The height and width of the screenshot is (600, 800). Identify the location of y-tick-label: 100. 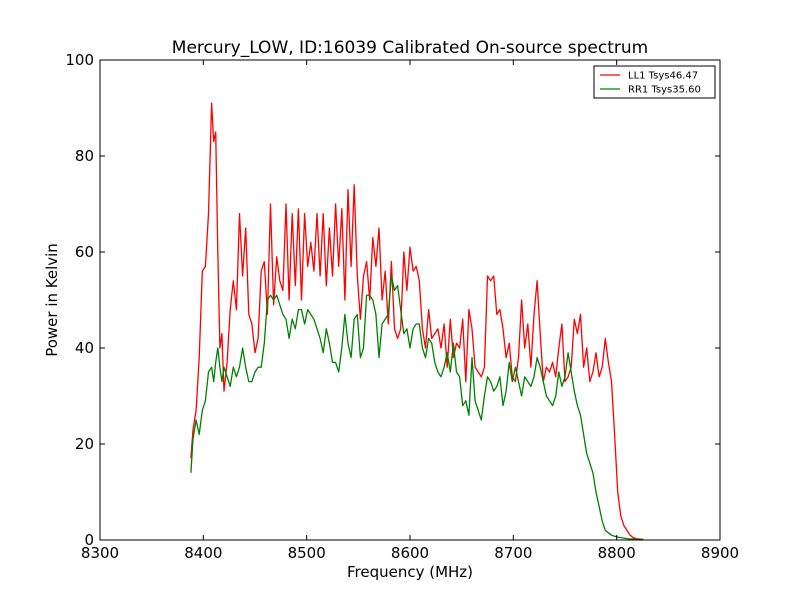
(79, 60).